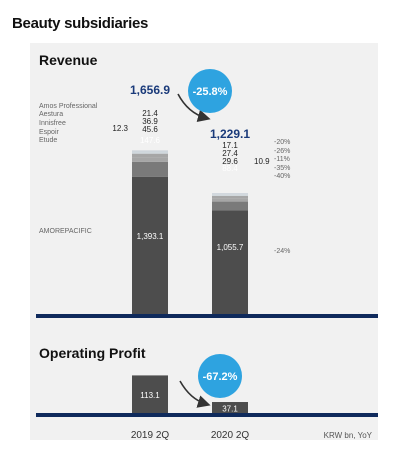 The height and width of the screenshot is (455, 408). What do you see at coordinates (120, 128) in the screenshot?
I see `revenue-label-aestura-0: 12.3` at bounding box center [120, 128].